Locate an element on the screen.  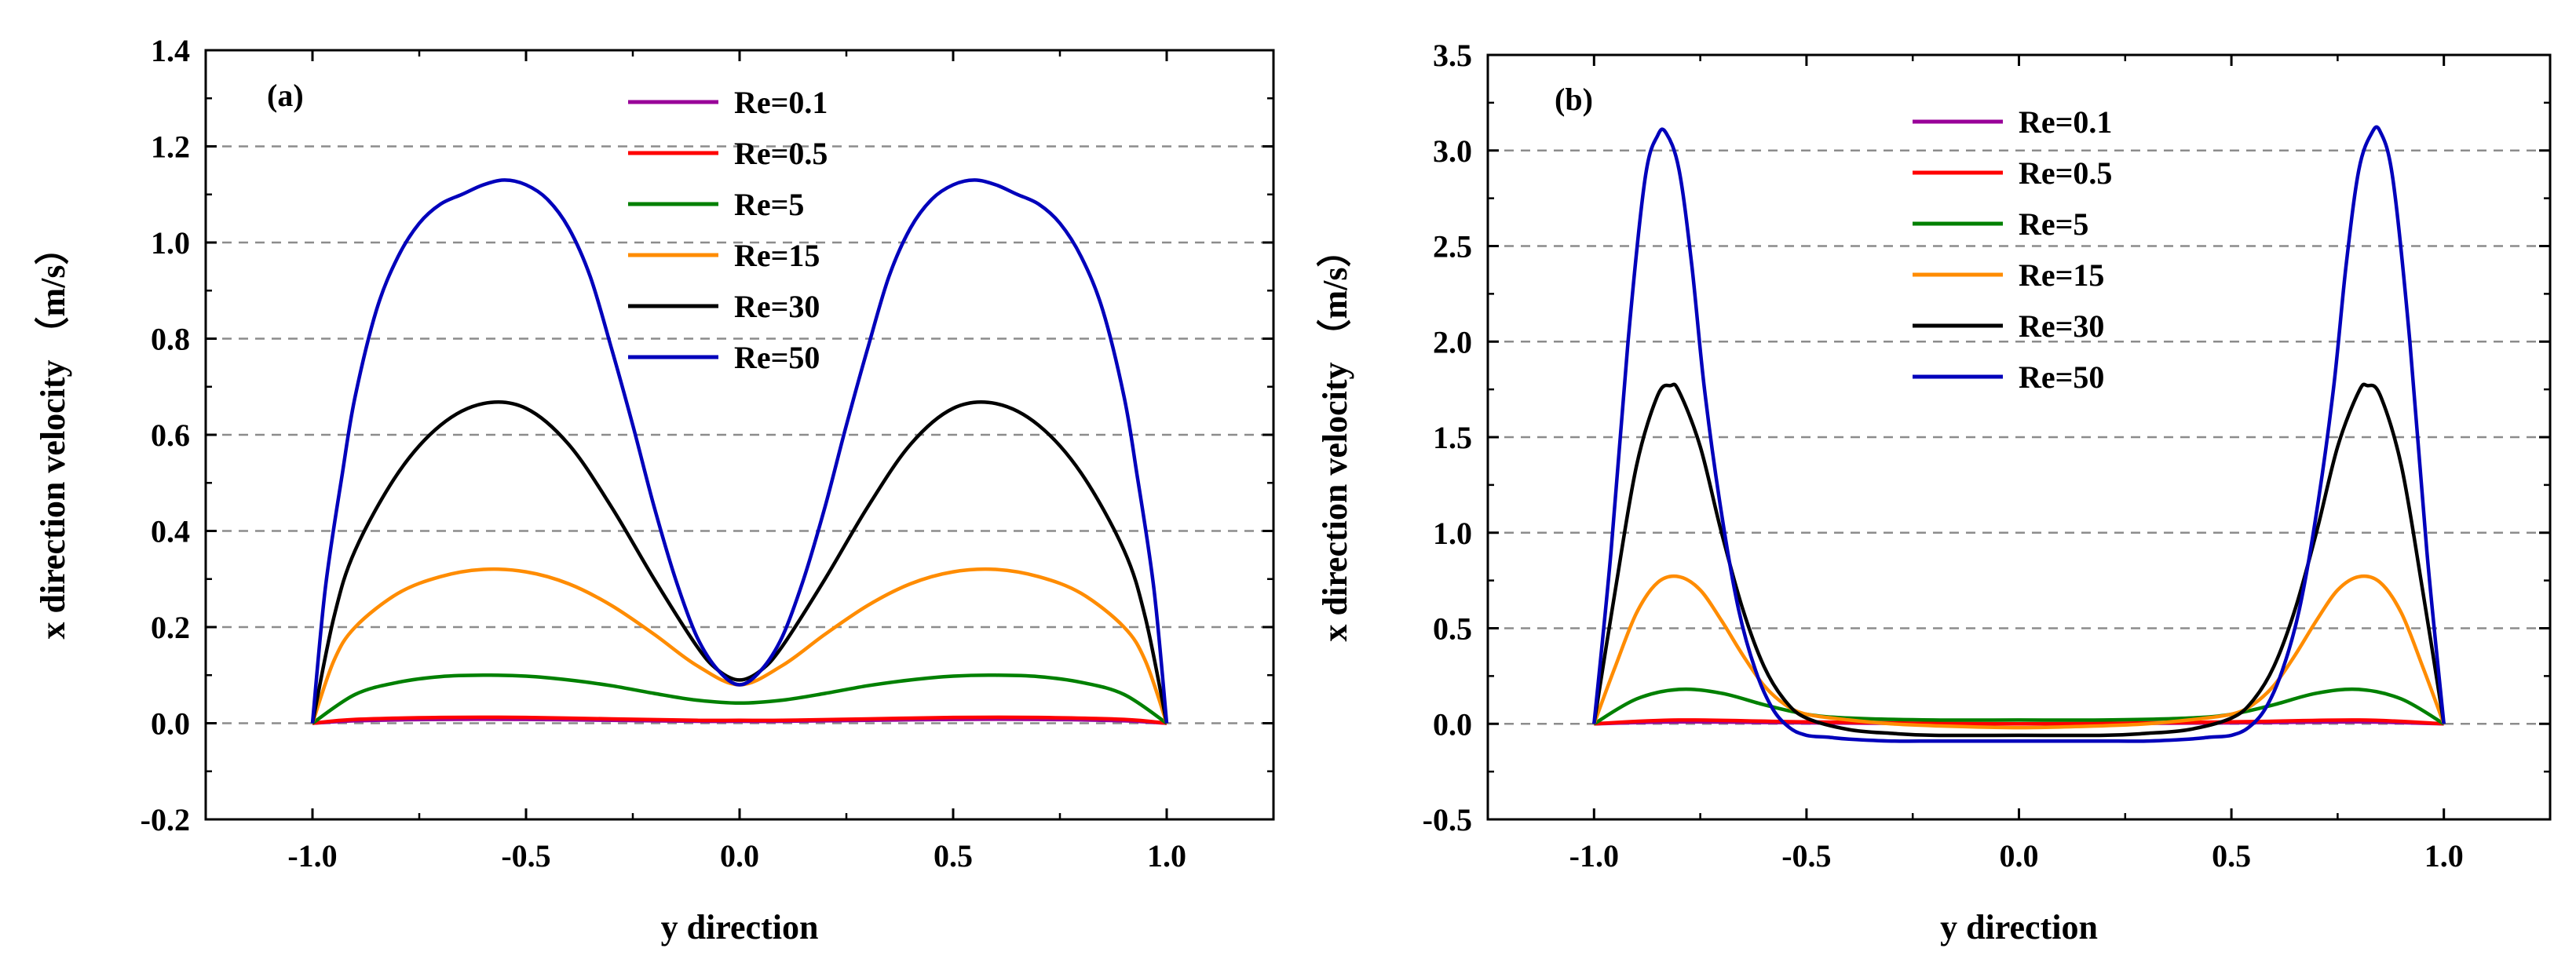
y-tick-label: 1.4 is located at coordinates (170, 51).